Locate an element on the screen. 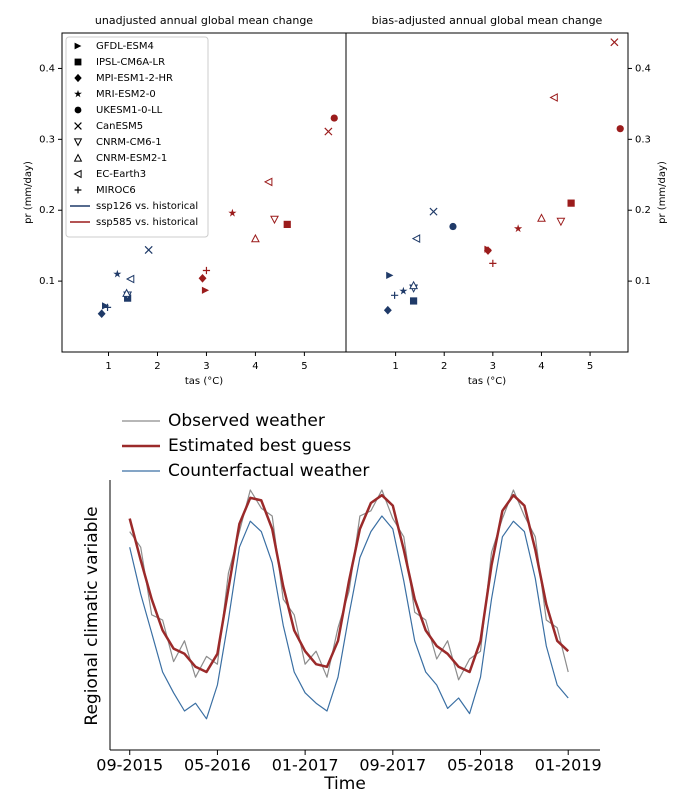  legend-label: CanESM5 is located at coordinates (119, 126).